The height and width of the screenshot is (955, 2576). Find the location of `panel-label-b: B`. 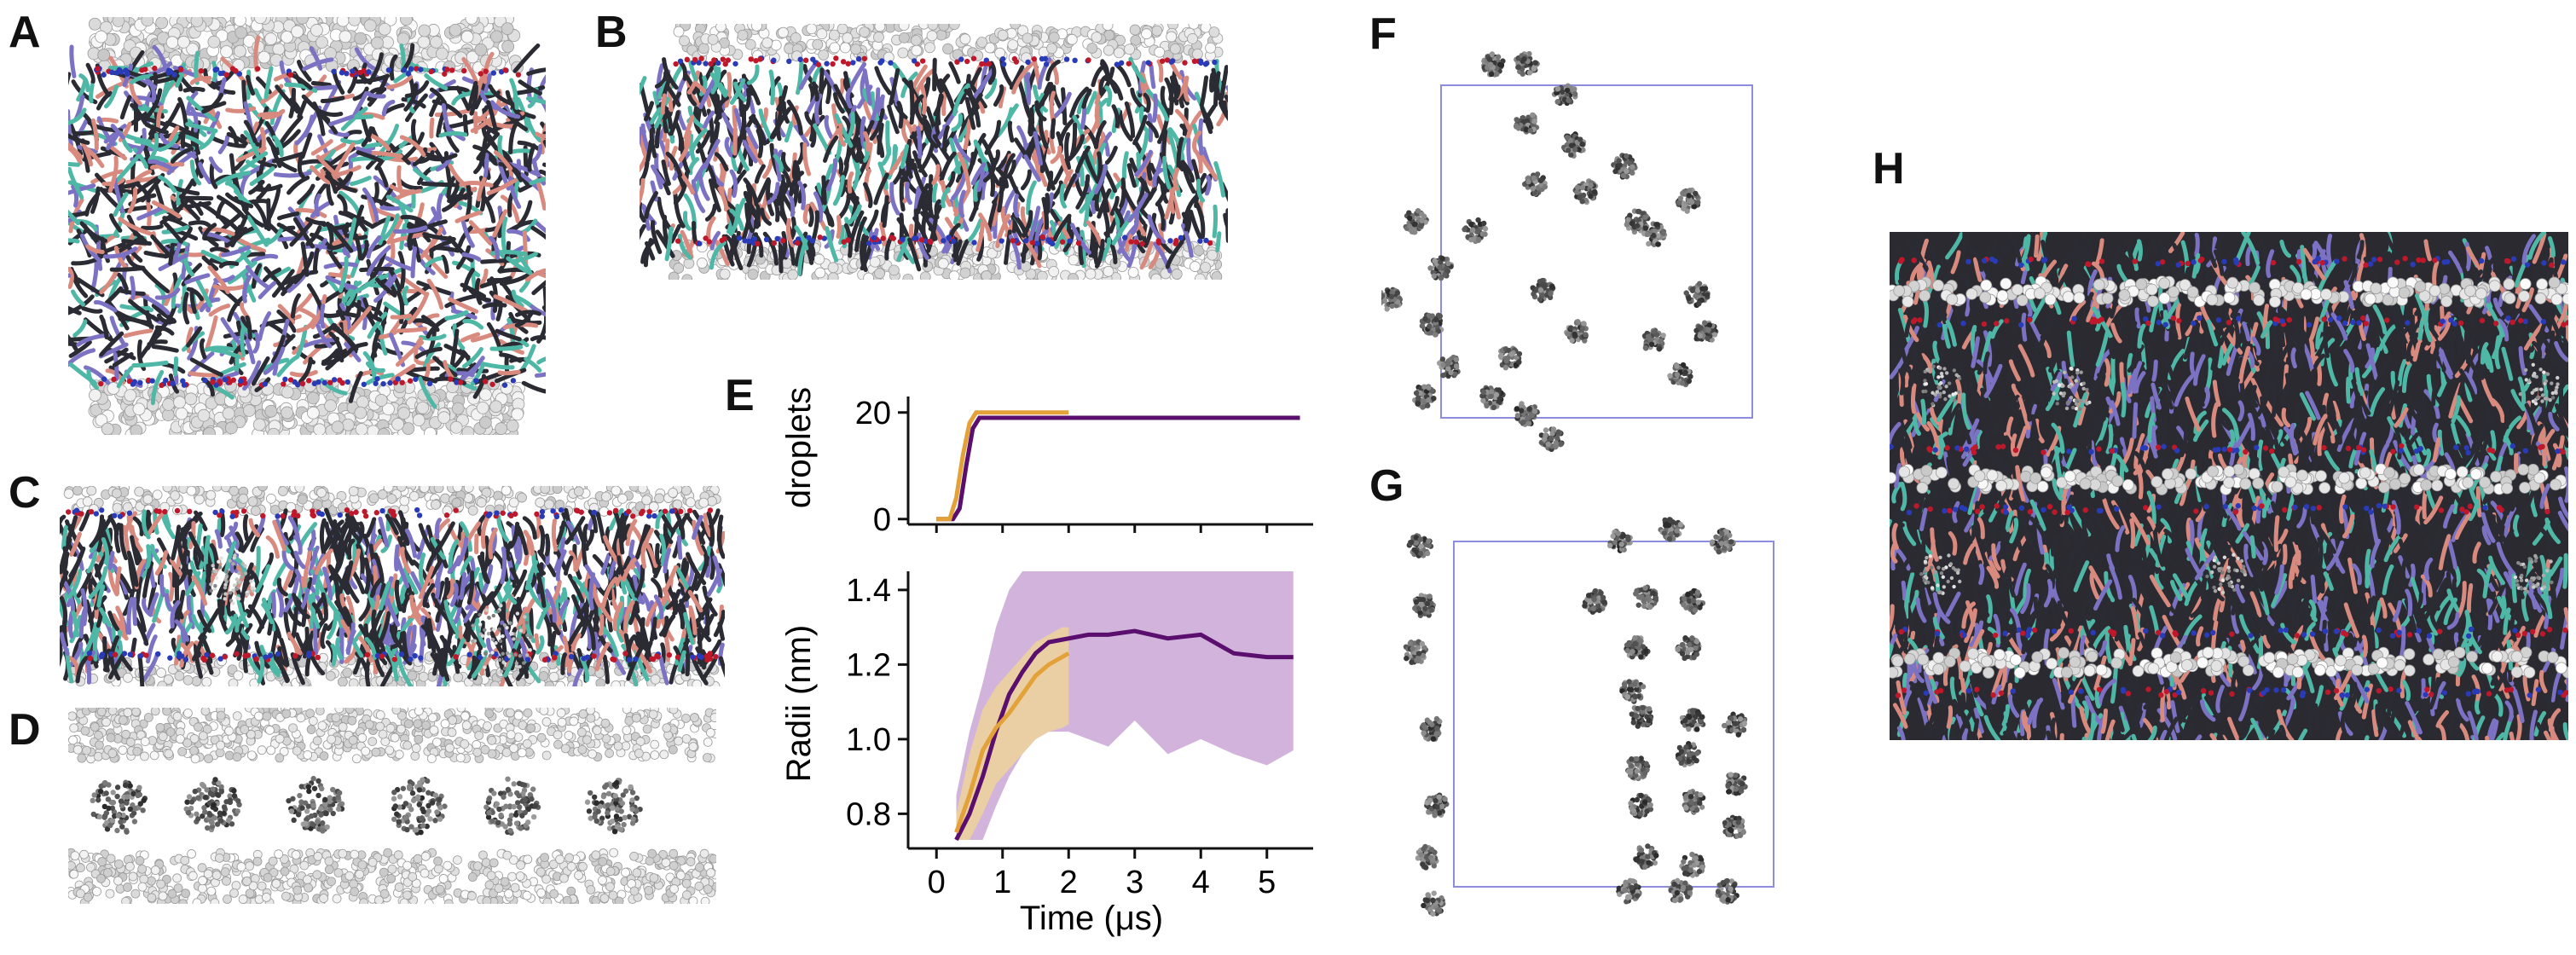

panel-label-b: B is located at coordinates (611, 32).